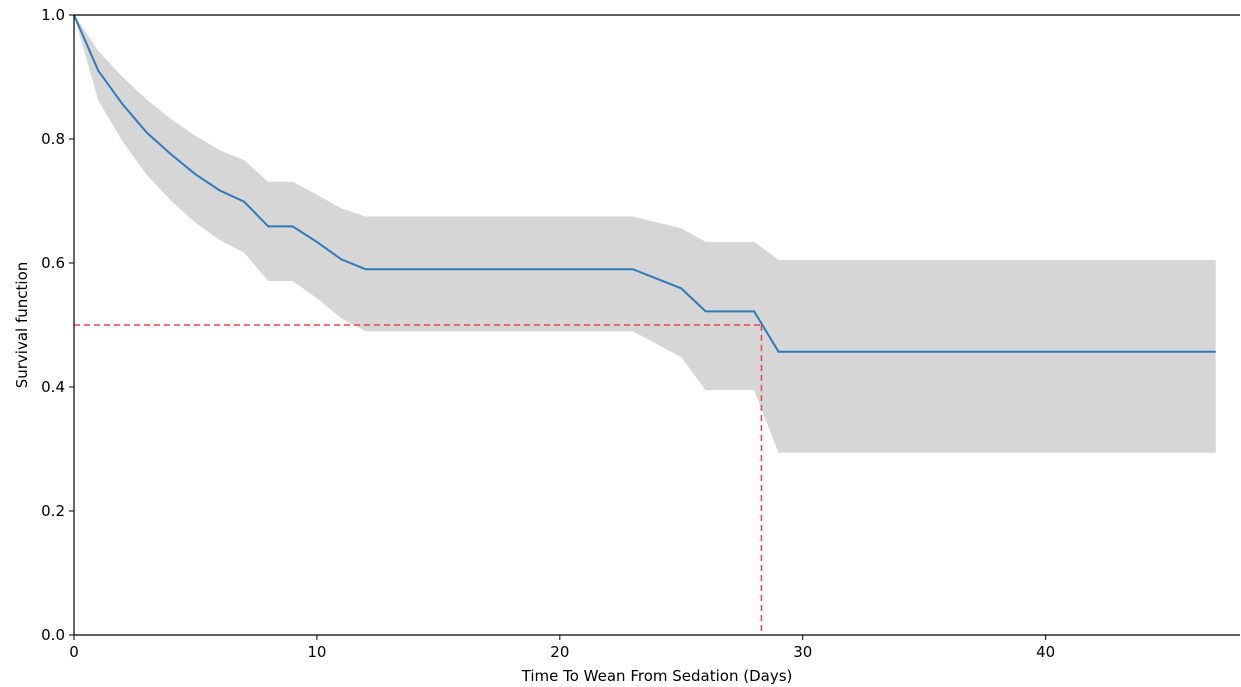  I want to click on y-tick-label: 0.4, so click(53, 387).